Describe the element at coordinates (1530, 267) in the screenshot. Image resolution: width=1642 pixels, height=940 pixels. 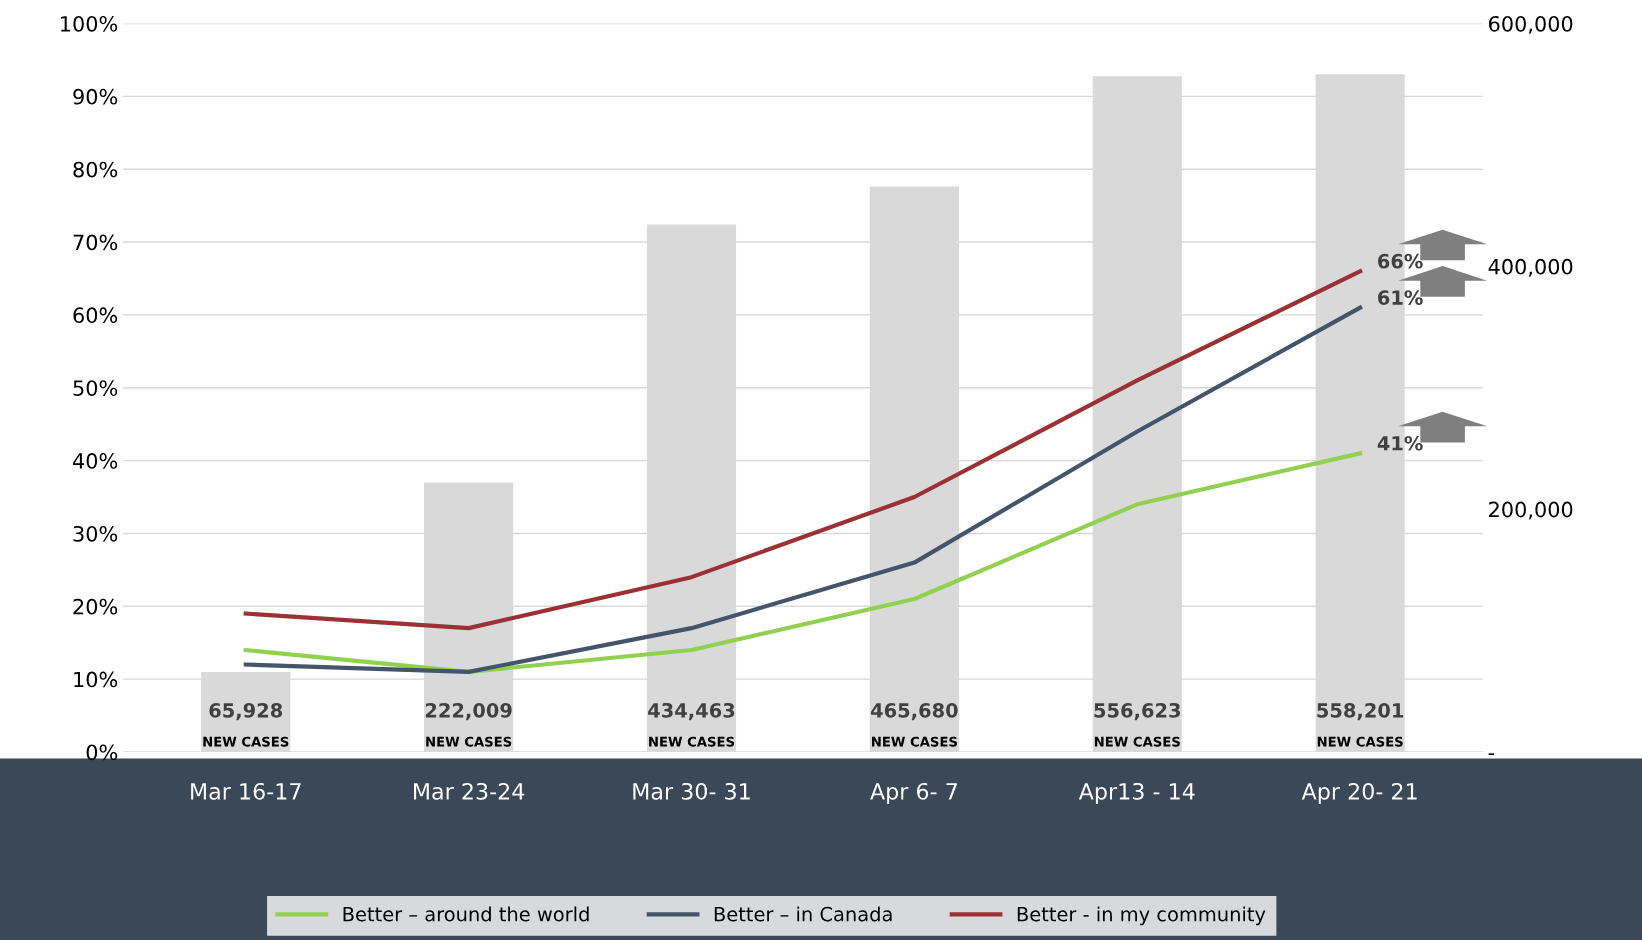
I see `y2-tick-label: 400,000` at that location.